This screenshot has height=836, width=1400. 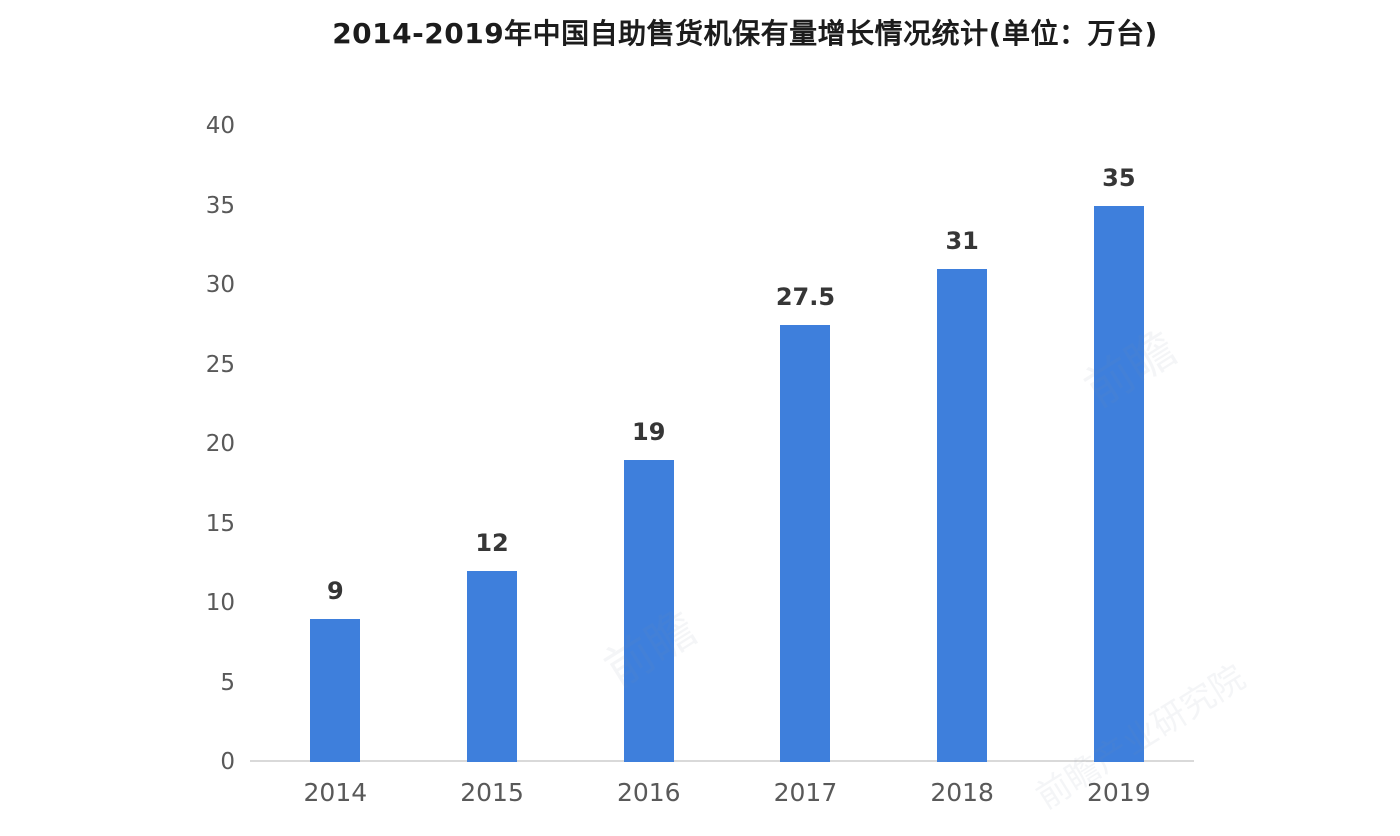 What do you see at coordinates (1118, 483) in the screenshot?
I see `bar-2019` at bounding box center [1118, 483].